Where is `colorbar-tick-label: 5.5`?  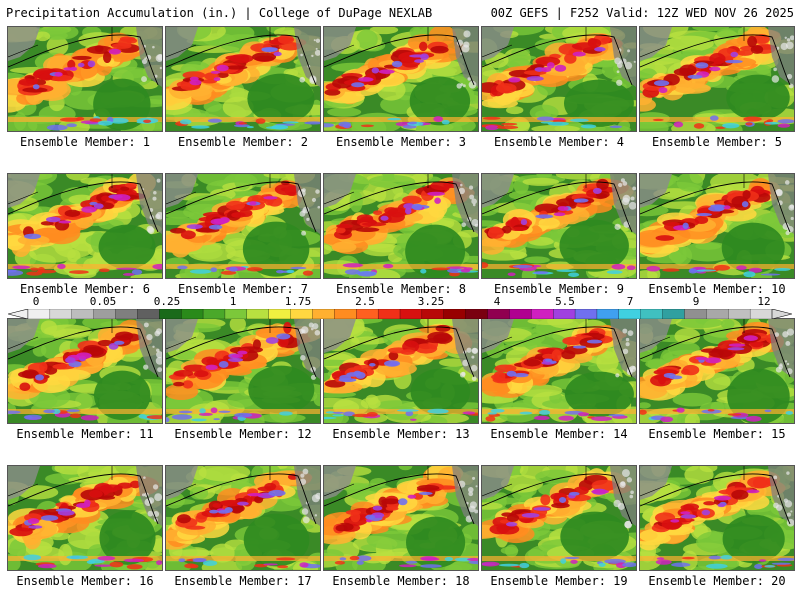
colorbar-tick-label: 5.5 is located at coordinates (565, 301).